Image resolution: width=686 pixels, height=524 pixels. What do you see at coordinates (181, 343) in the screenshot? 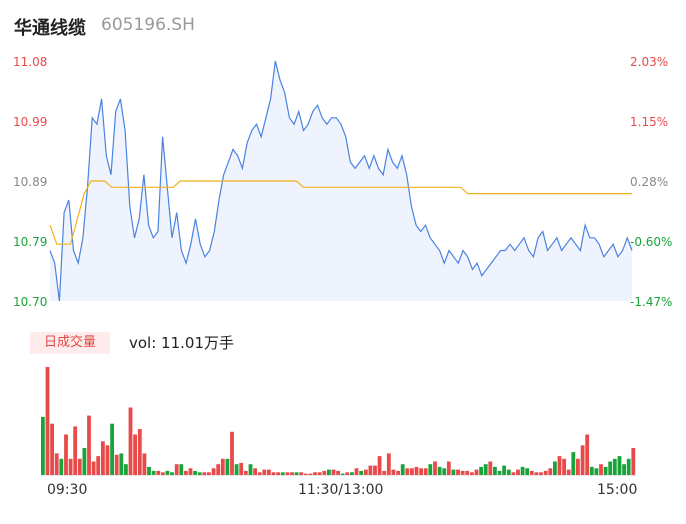
I see `volume-text: vol: 11.01万手` at bounding box center [181, 343].